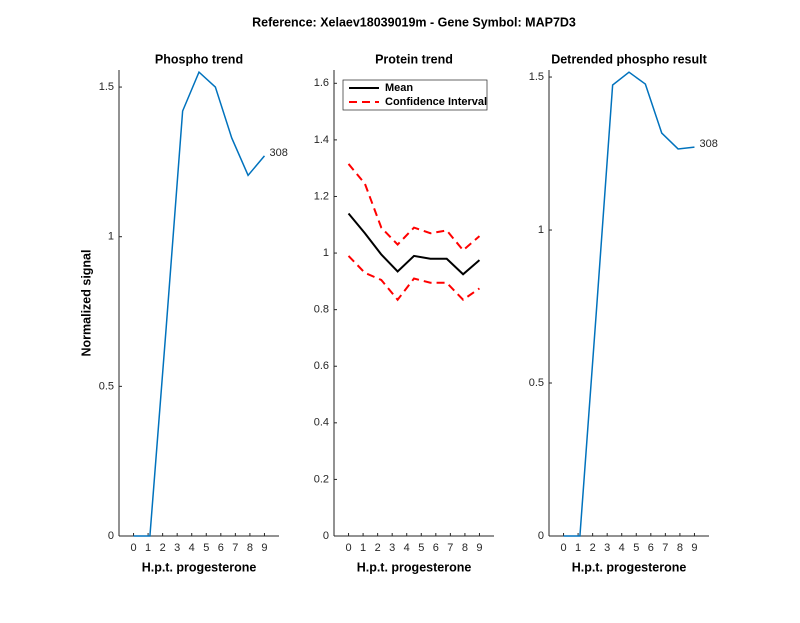  I want to click on y-tick-label: 1.4, so click(321, 140).